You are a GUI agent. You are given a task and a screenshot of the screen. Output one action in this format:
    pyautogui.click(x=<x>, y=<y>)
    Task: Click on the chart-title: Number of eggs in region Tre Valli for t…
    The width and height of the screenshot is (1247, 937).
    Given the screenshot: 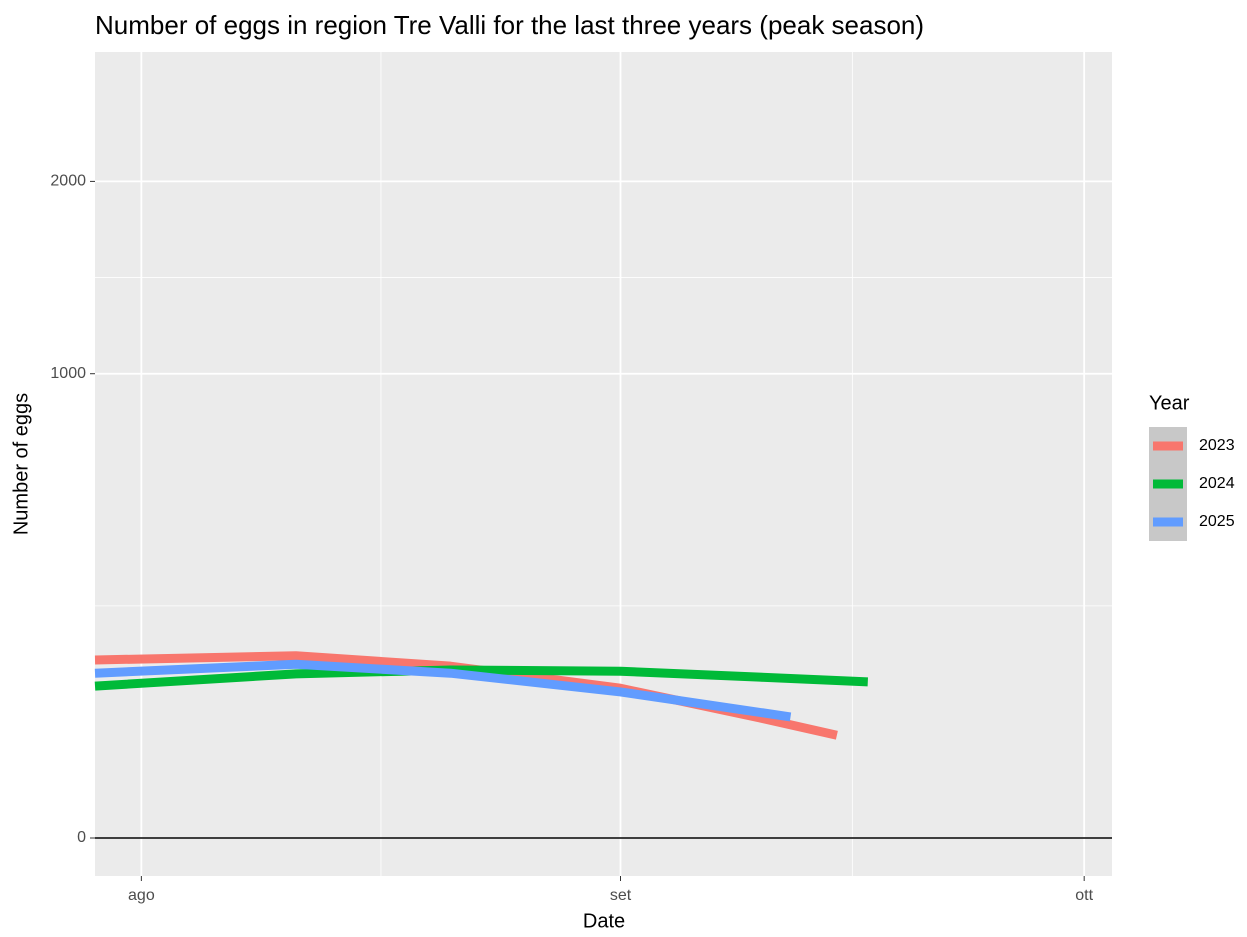 What is the action you would take?
    pyautogui.click(x=509, y=25)
    